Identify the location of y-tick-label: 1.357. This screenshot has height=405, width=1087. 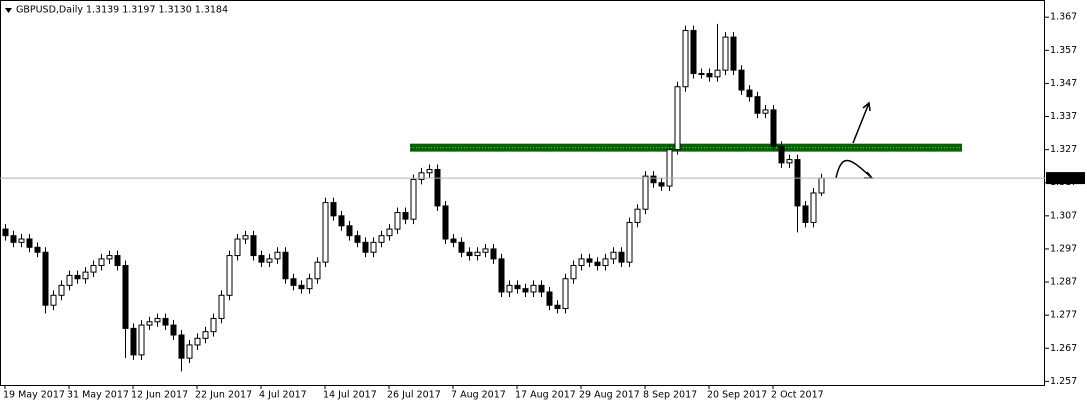
(1063, 50).